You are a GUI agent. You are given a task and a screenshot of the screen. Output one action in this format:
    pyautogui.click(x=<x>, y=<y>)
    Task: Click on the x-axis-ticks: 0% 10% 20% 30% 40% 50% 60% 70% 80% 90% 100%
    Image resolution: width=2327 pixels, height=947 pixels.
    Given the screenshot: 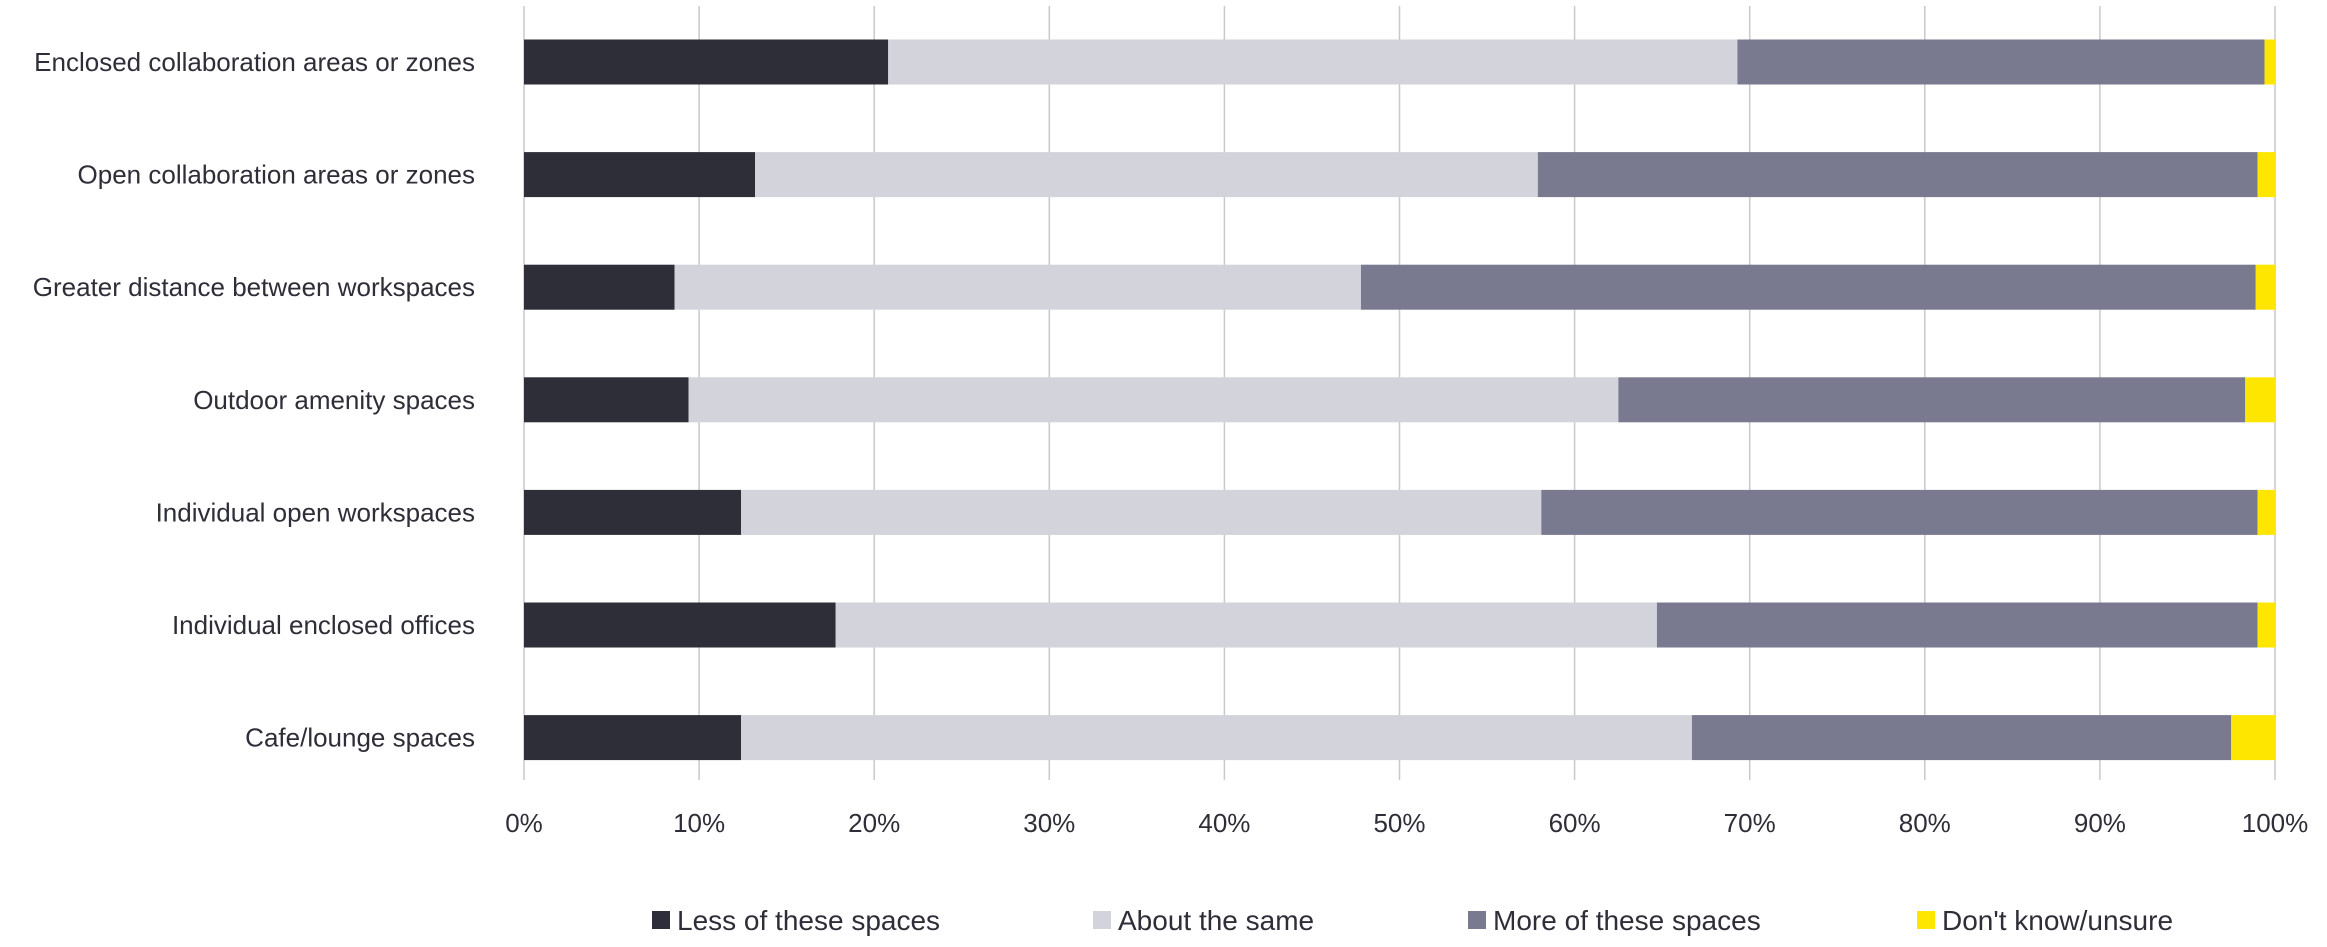 What is the action you would take?
    pyautogui.click(x=1406, y=823)
    